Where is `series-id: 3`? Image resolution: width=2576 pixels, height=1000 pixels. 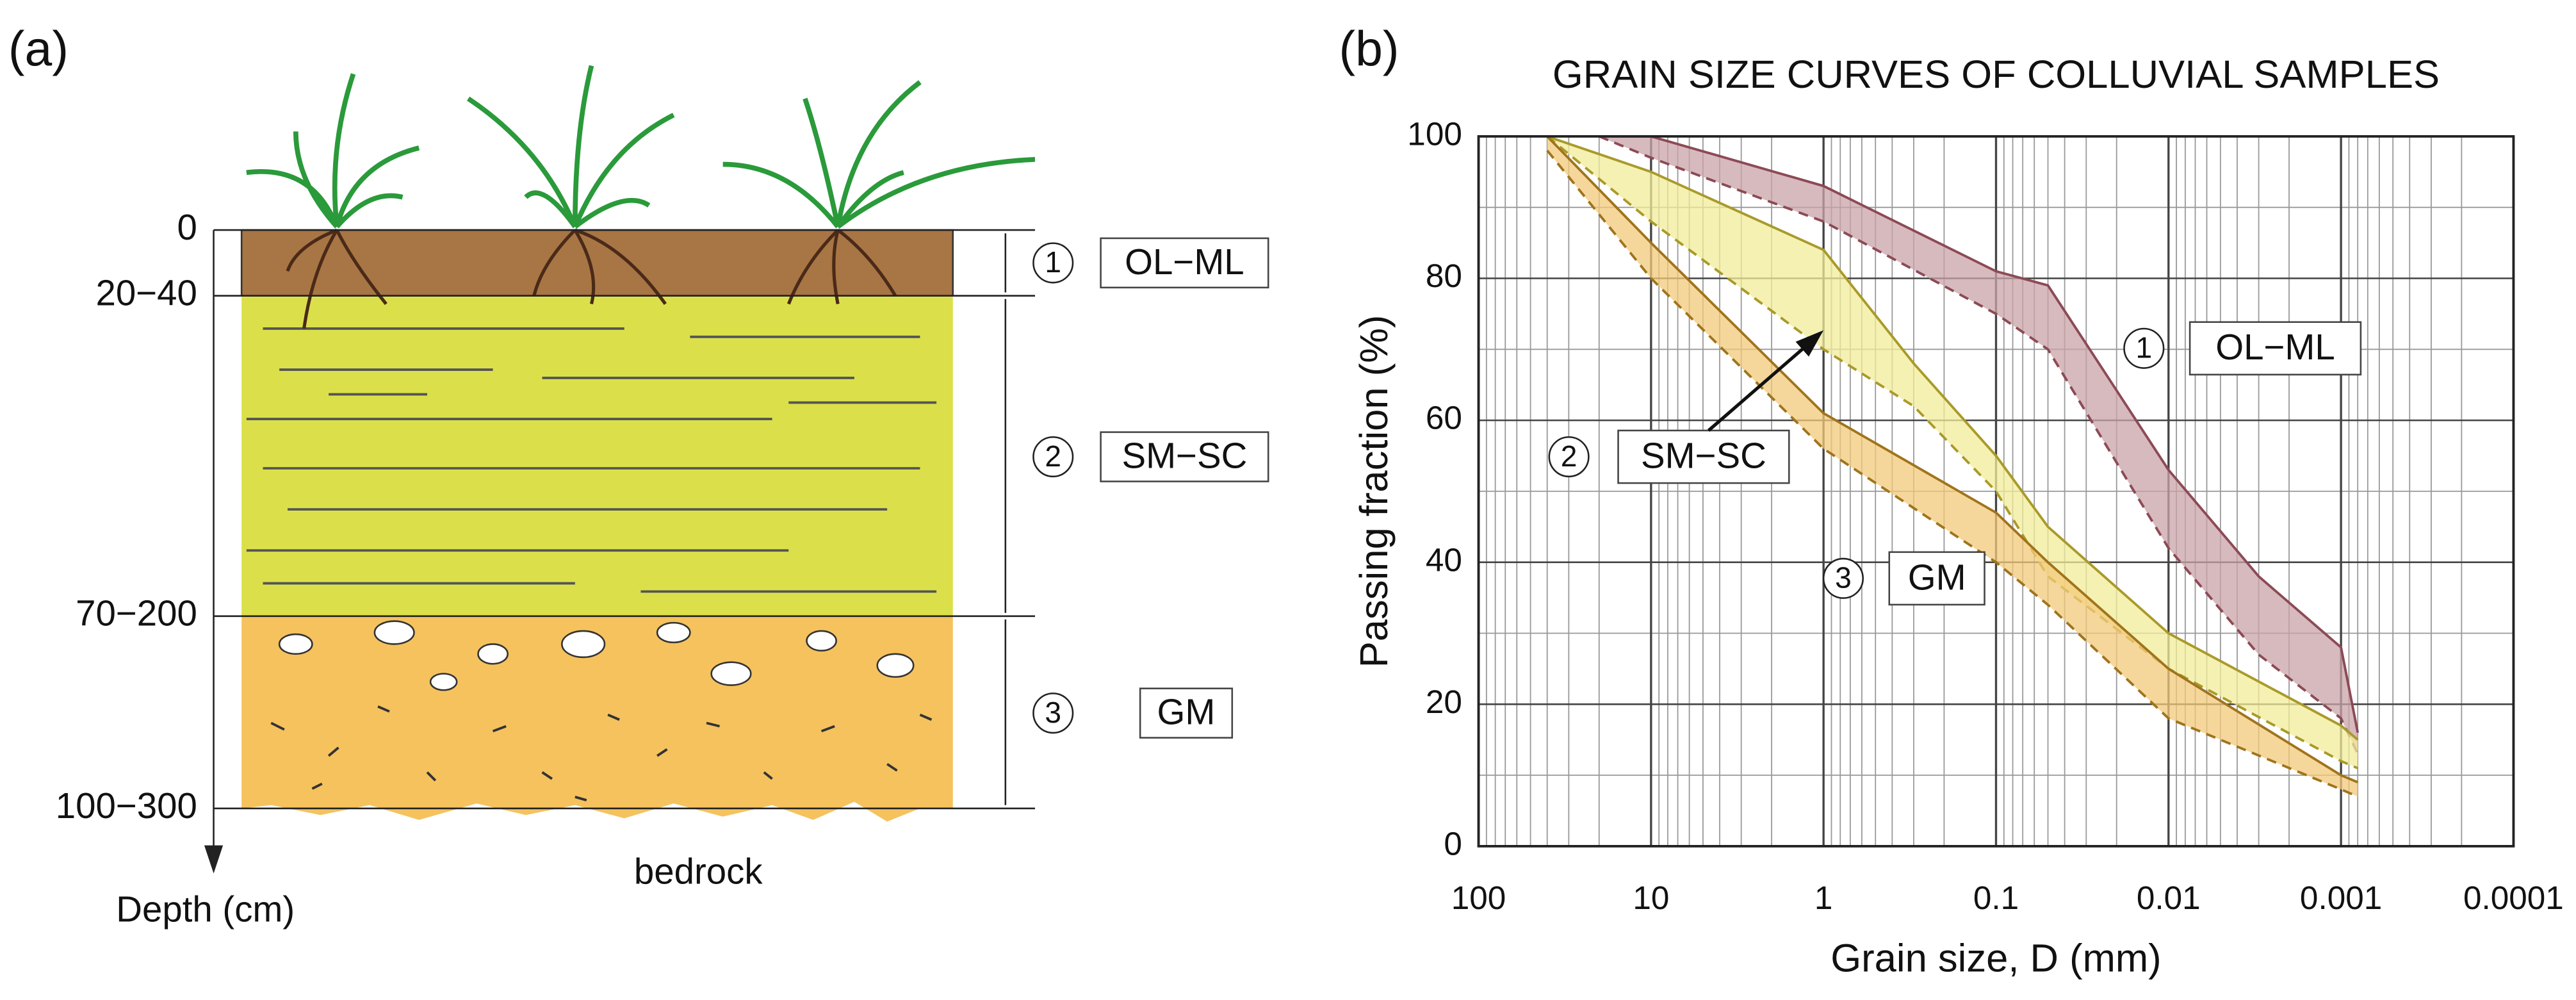 series-id: 3 is located at coordinates (1843, 577).